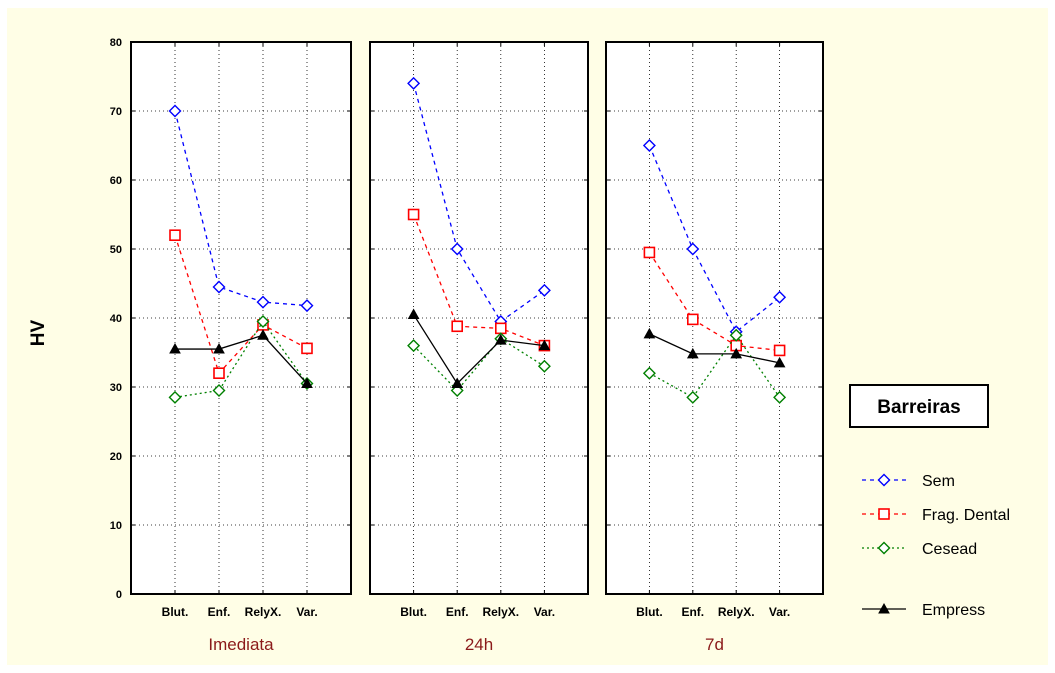  What do you see at coordinates (119, 595) in the screenshot?
I see `y-tick-label: 0` at bounding box center [119, 595].